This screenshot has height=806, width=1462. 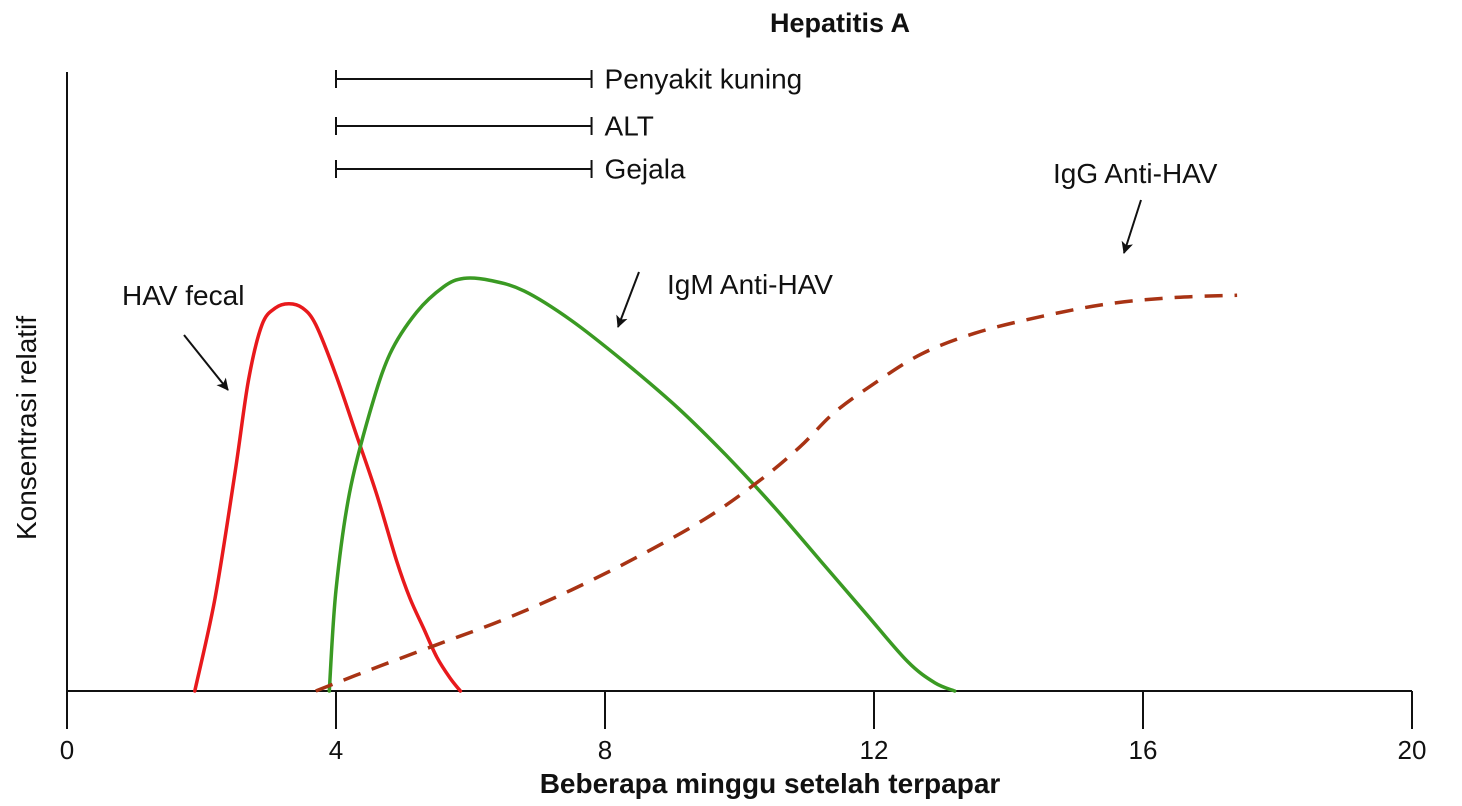 What do you see at coordinates (1412, 750) in the screenshot?
I see `x-tick-label-20: 20` at bounding box center [1412, 750].